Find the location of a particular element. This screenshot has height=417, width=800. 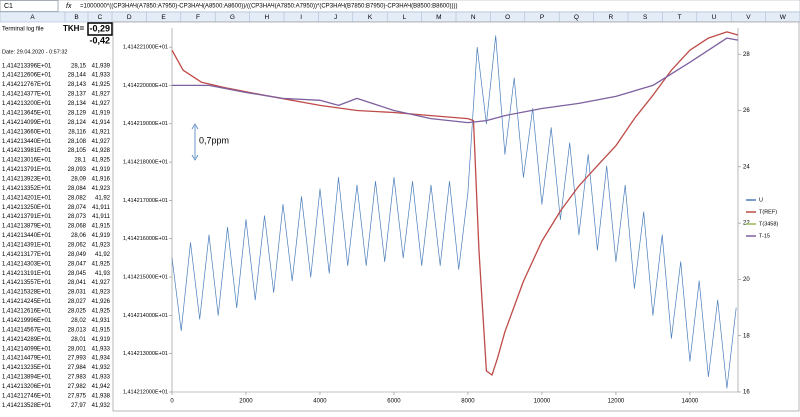

cell: 28,049 is located at coordinates (77, 255).